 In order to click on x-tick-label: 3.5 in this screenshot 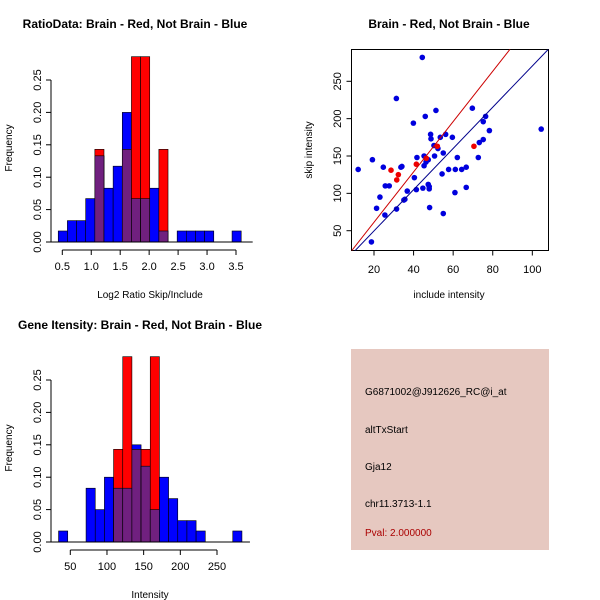, I will do `click(235, 267)`.